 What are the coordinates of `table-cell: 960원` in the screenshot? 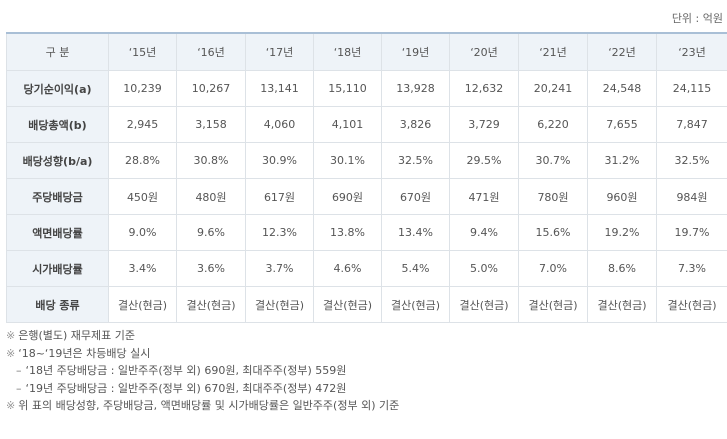 It's located at (622, 196).